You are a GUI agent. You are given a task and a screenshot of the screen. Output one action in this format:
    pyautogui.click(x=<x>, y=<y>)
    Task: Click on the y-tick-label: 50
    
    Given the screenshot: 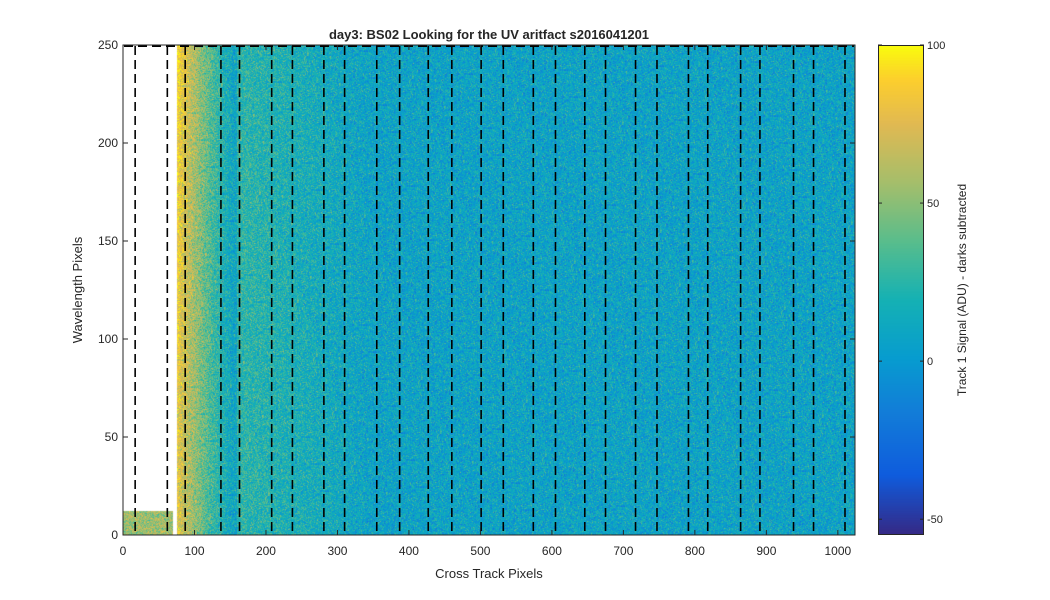 What is the action you would take?
    pyautogui.click(x=112, y=437)
    